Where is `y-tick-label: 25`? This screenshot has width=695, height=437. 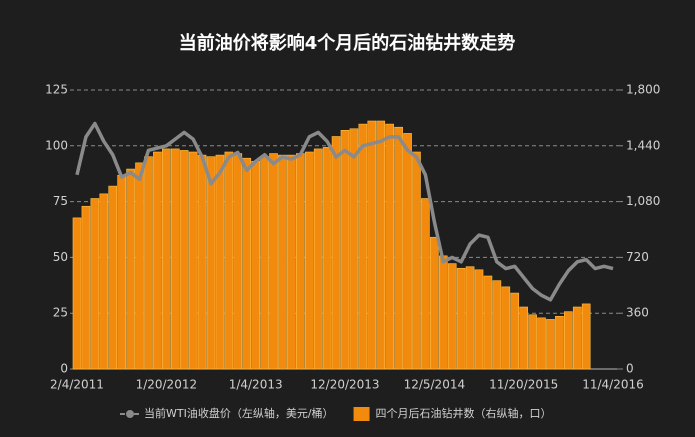 y-tick-label: 25 is located at coordinates (60, 313).